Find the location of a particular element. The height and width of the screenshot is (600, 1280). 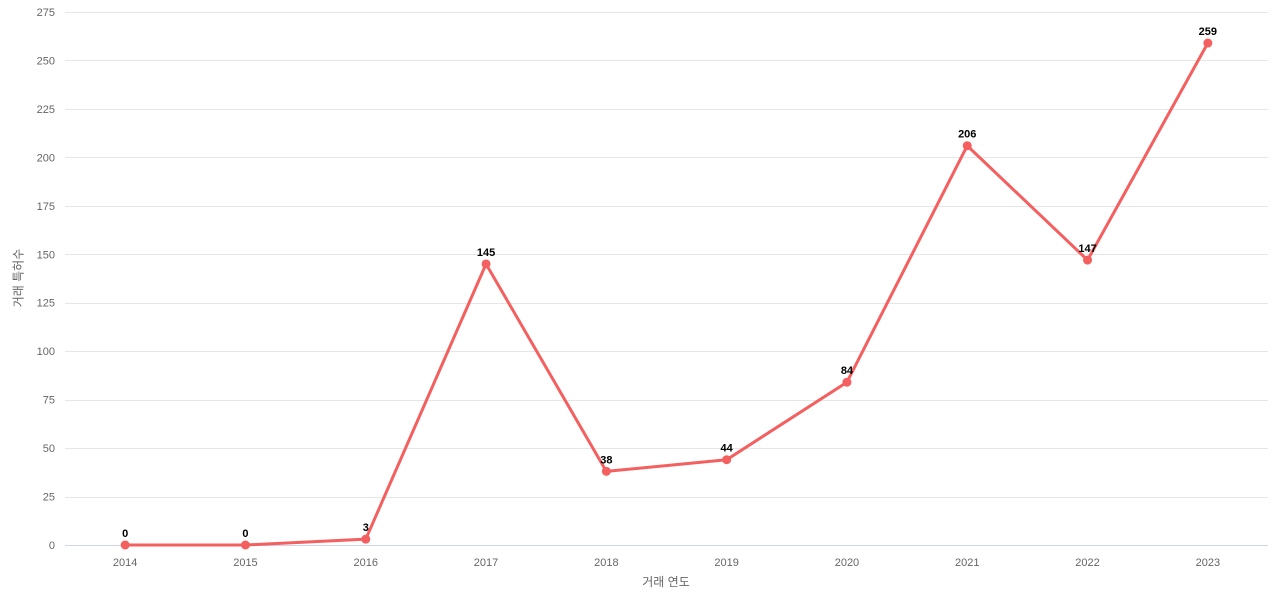

data-point-label: 206 is located at coordinates (967, 135).